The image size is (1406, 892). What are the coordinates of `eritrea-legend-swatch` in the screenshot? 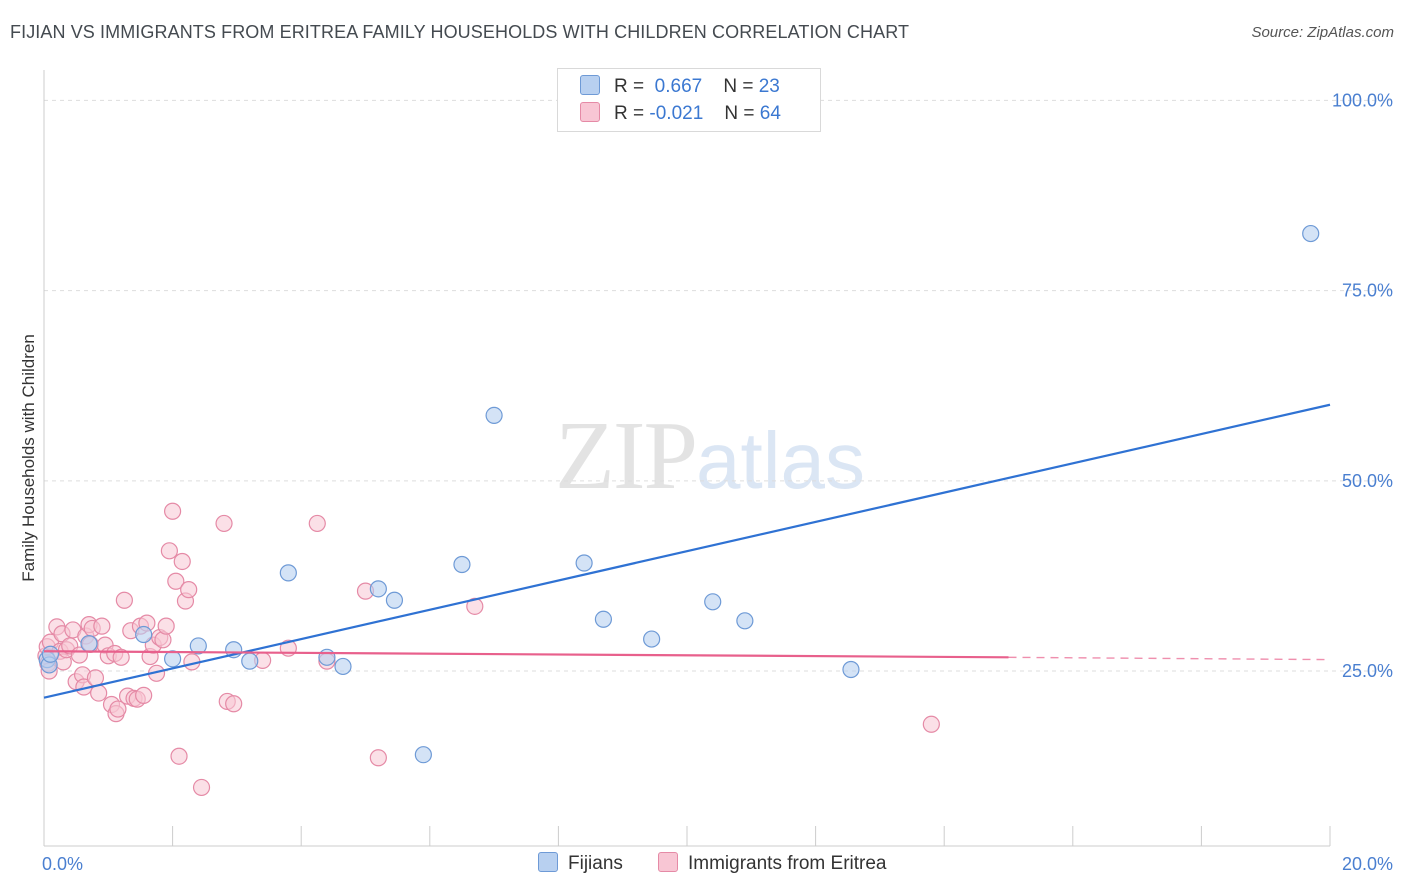 It's located at (668, 862).